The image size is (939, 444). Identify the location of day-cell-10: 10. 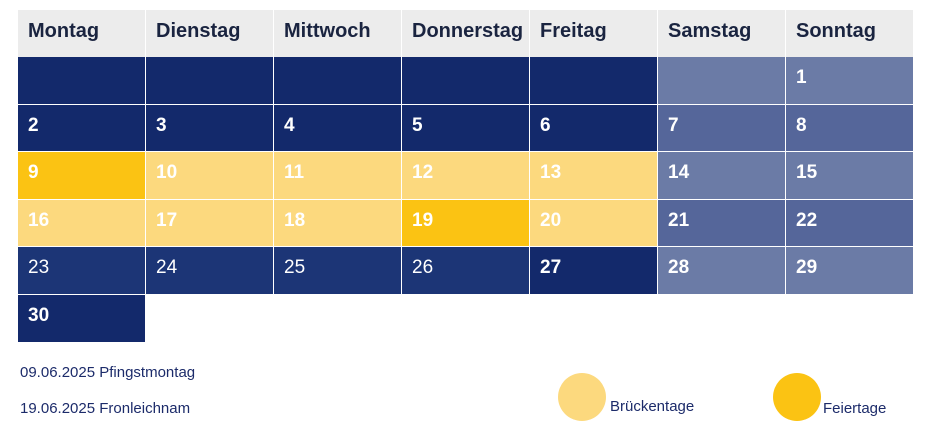
(209, 175).